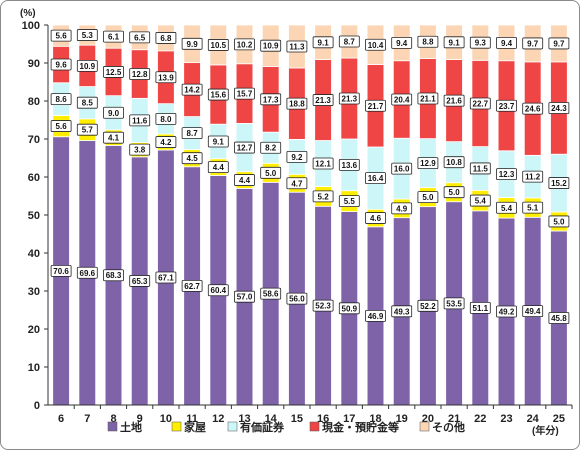 The width and height of the screenshot is (580, 450). Describe the element at coordinates (481, 43) in the screenshot. I see `data-label: 9.3` at that location.